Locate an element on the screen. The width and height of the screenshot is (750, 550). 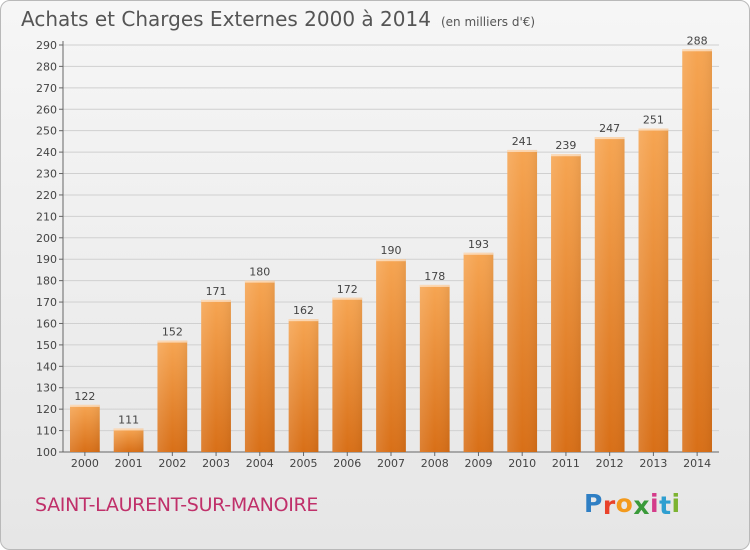
chart-unit: (en milliers d'€) is located at coordinates (488, 22).